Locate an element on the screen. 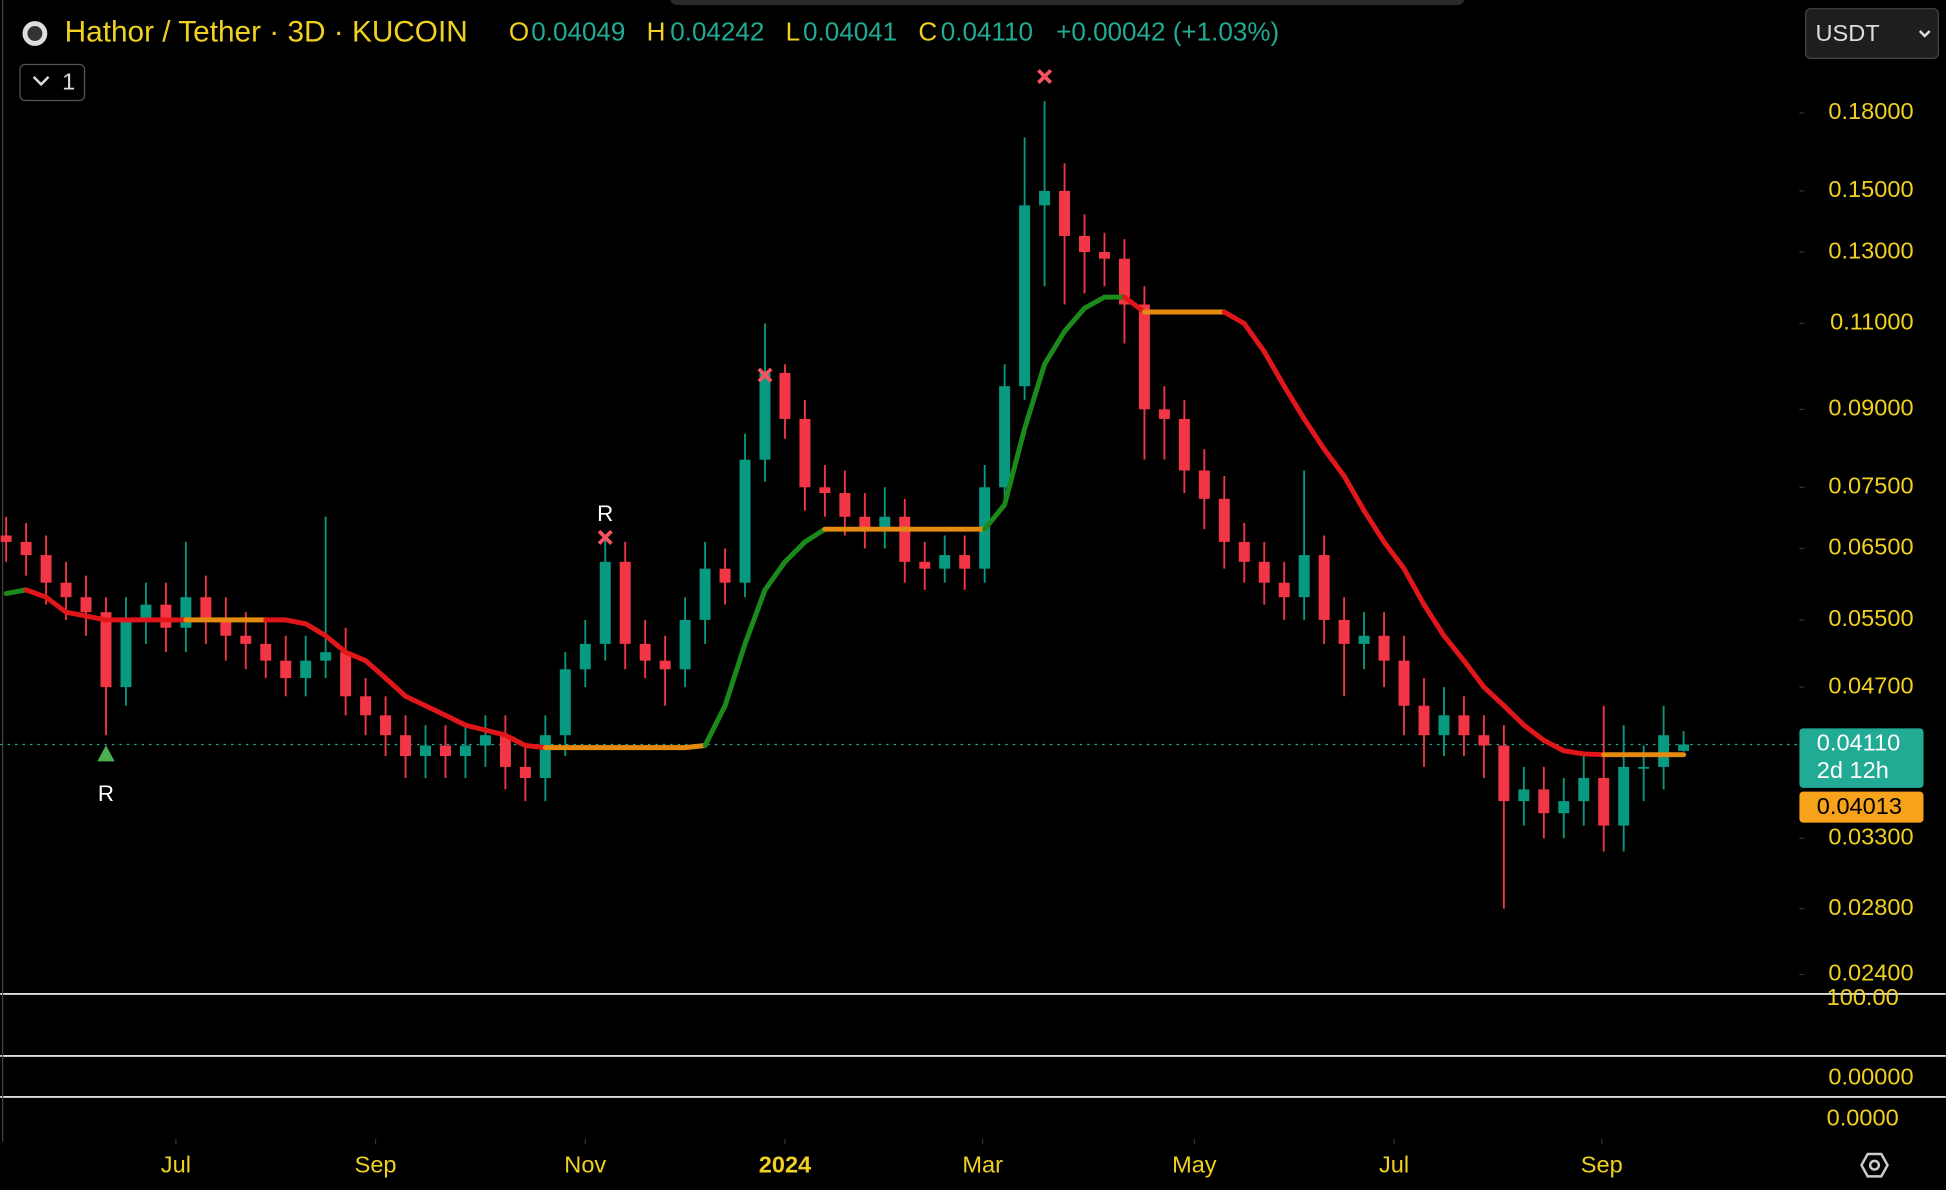 The image size is (1946, 1190). settings-icon is located at coordinates (1874, 1165).